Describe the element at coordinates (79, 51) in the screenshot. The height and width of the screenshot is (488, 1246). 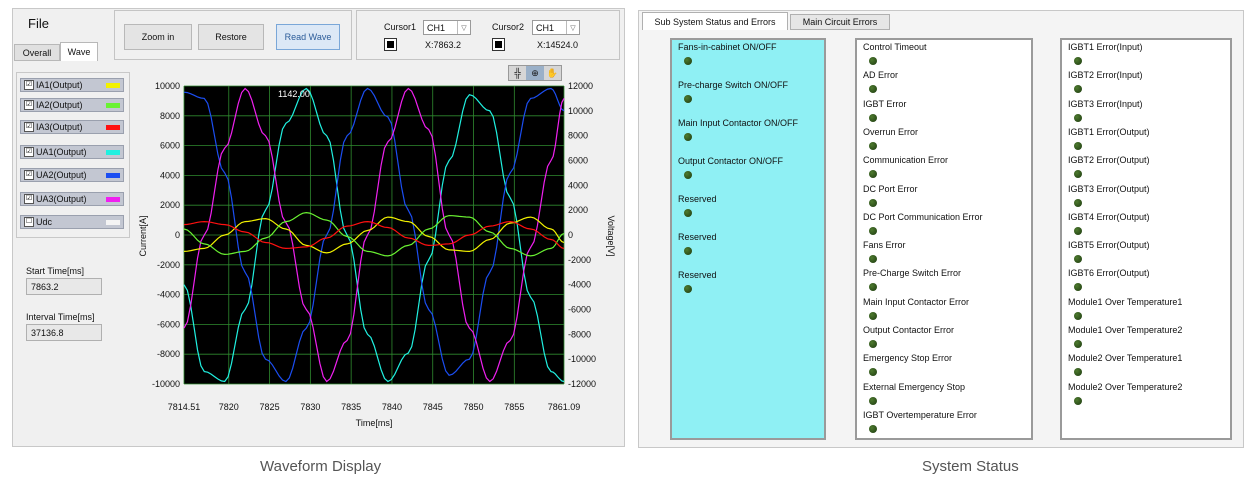
I see `tab-wave: Wave` at that location.